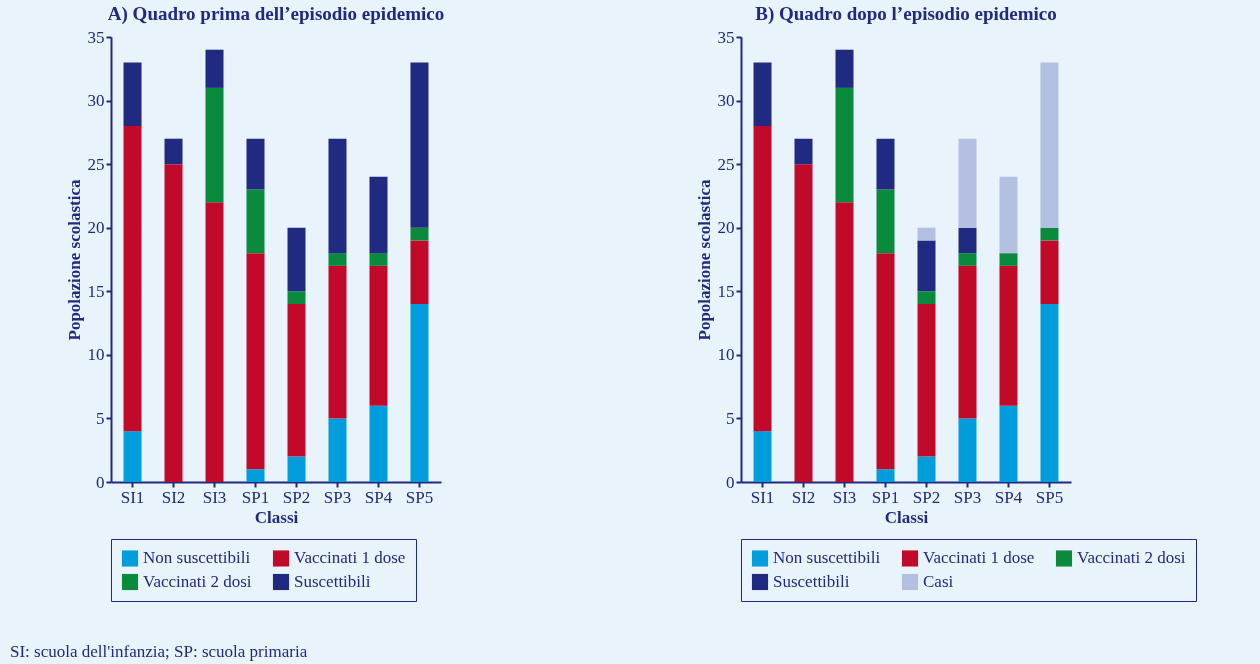 This screenshot has height=664, width=1260. Describe the element at coordinates (906, 14) in the screenshot. I see `chart-title: B) Quadro dopo l’episodio epidemico` at that location.